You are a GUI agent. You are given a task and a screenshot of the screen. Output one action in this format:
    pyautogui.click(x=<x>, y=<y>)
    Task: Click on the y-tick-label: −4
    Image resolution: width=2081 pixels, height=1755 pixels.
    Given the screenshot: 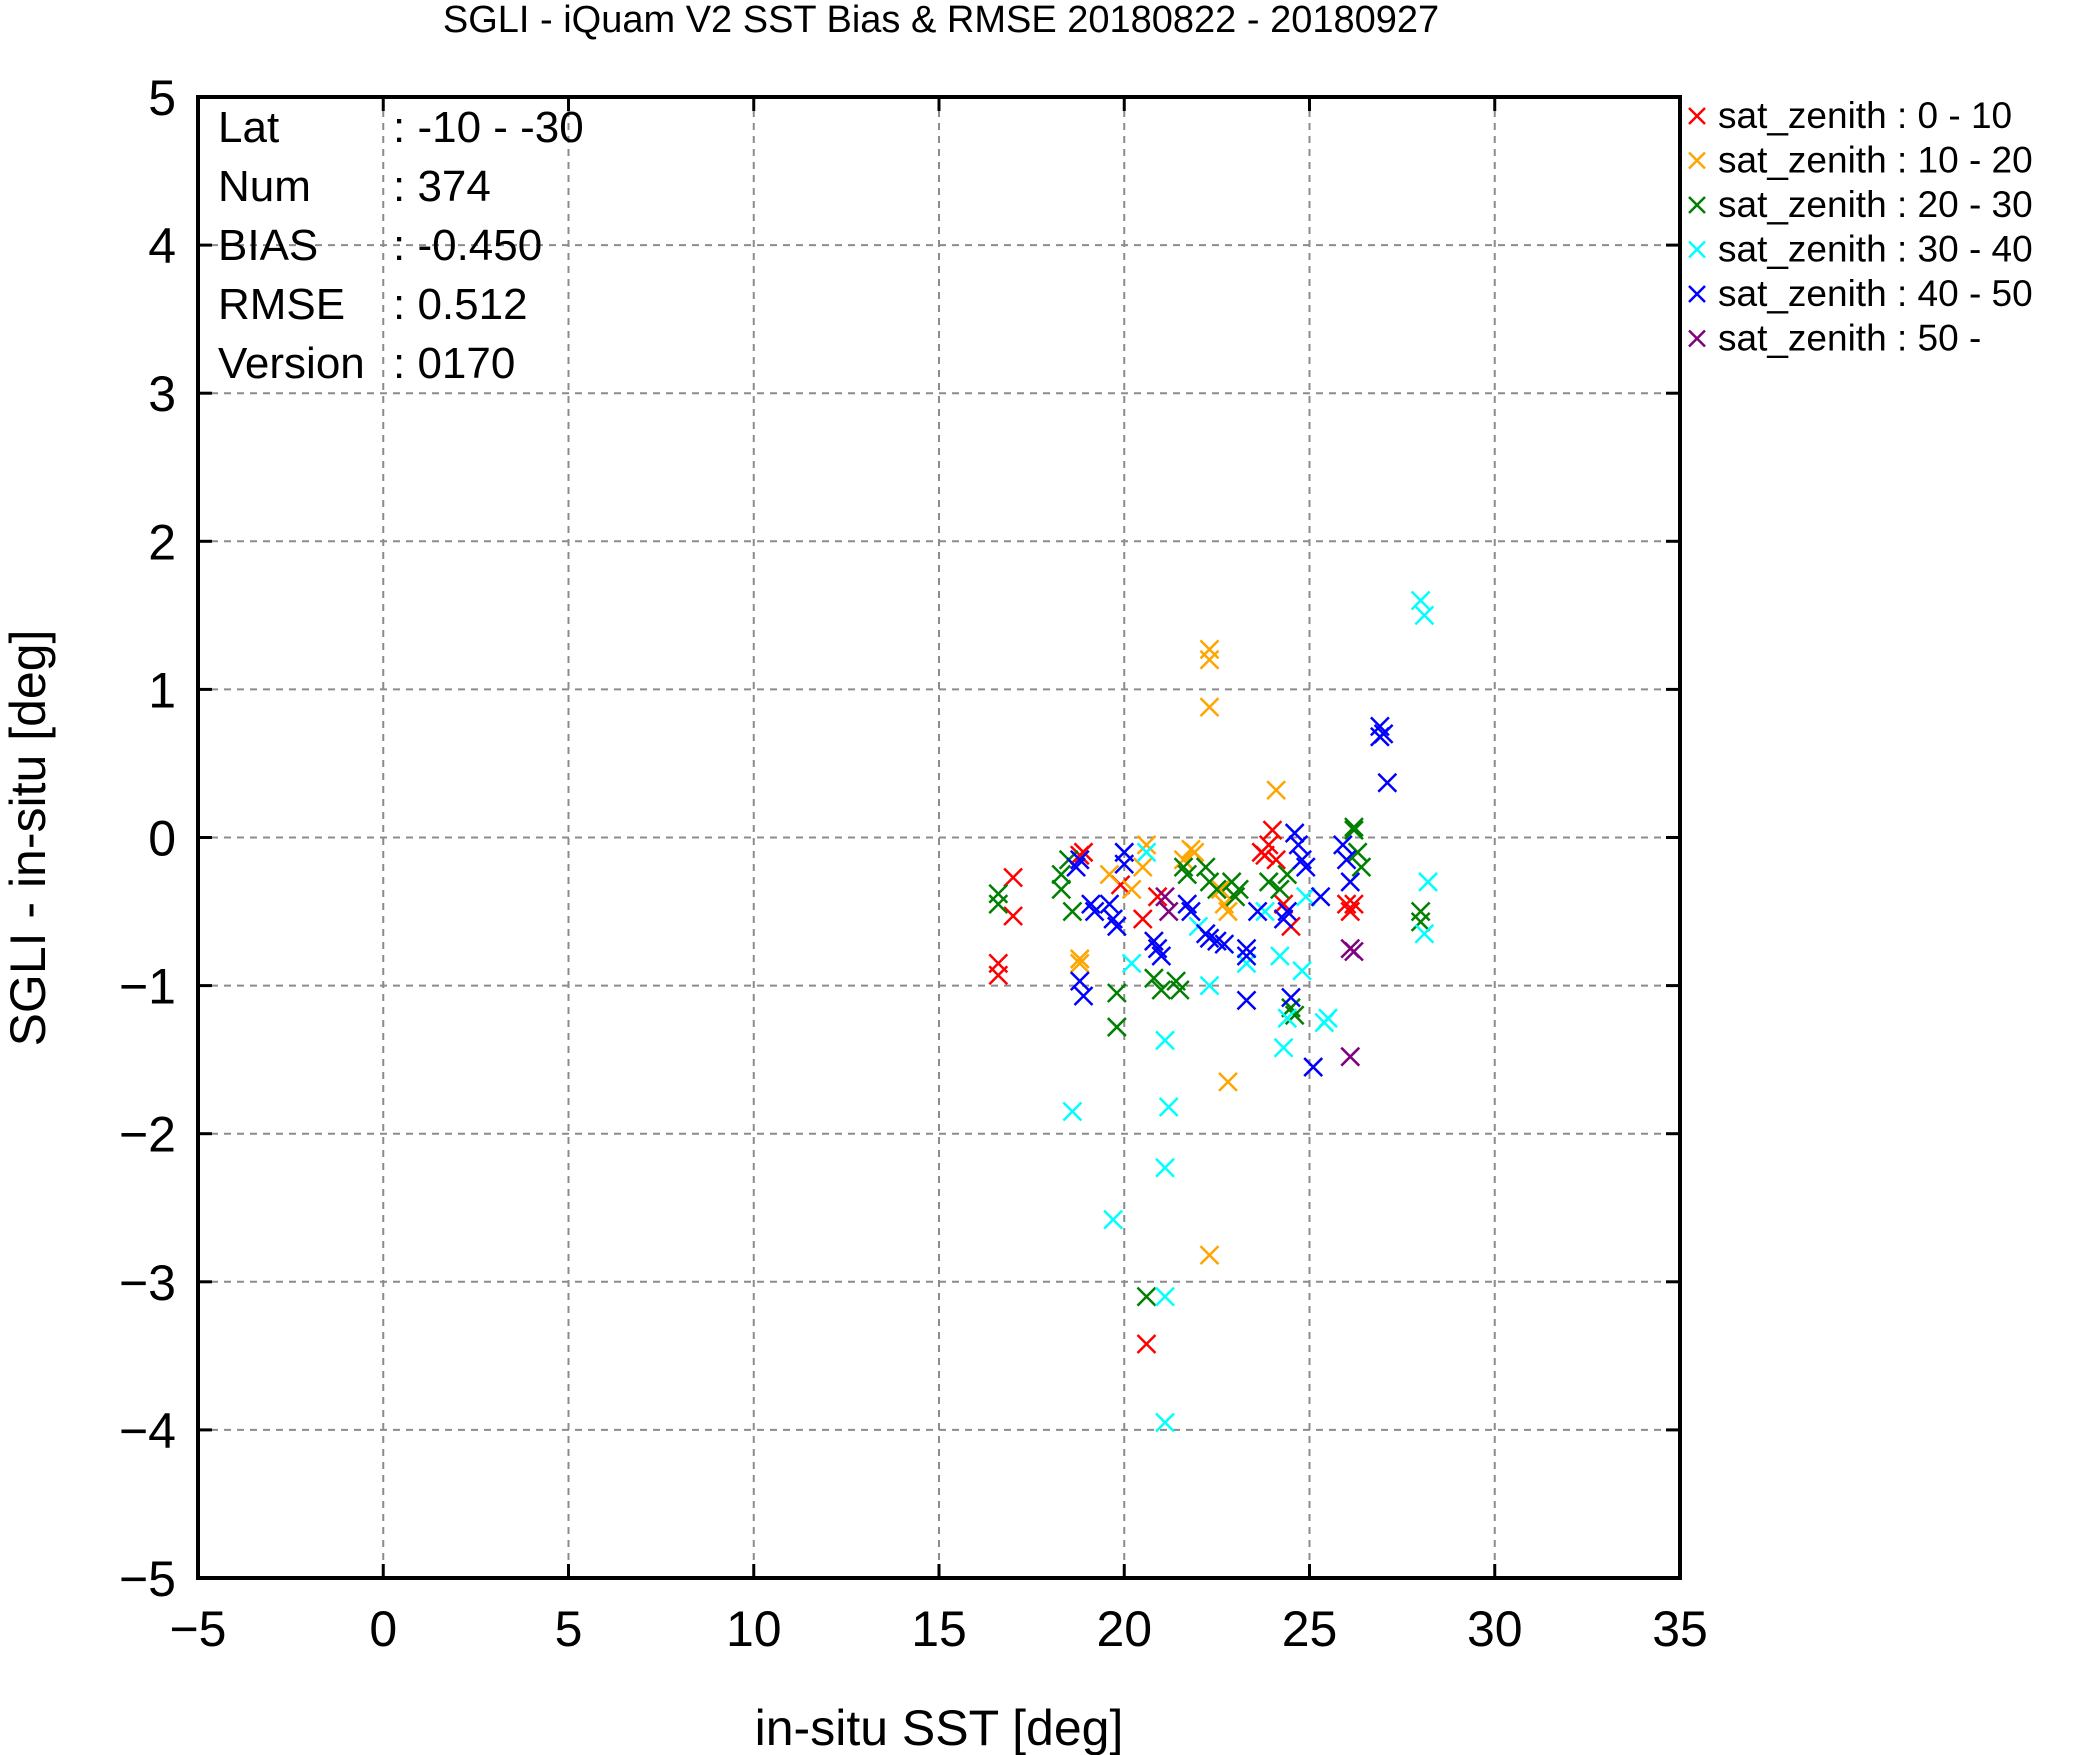 What is the action you would take?
    pyautogui.click(x=147, y=1431)
    